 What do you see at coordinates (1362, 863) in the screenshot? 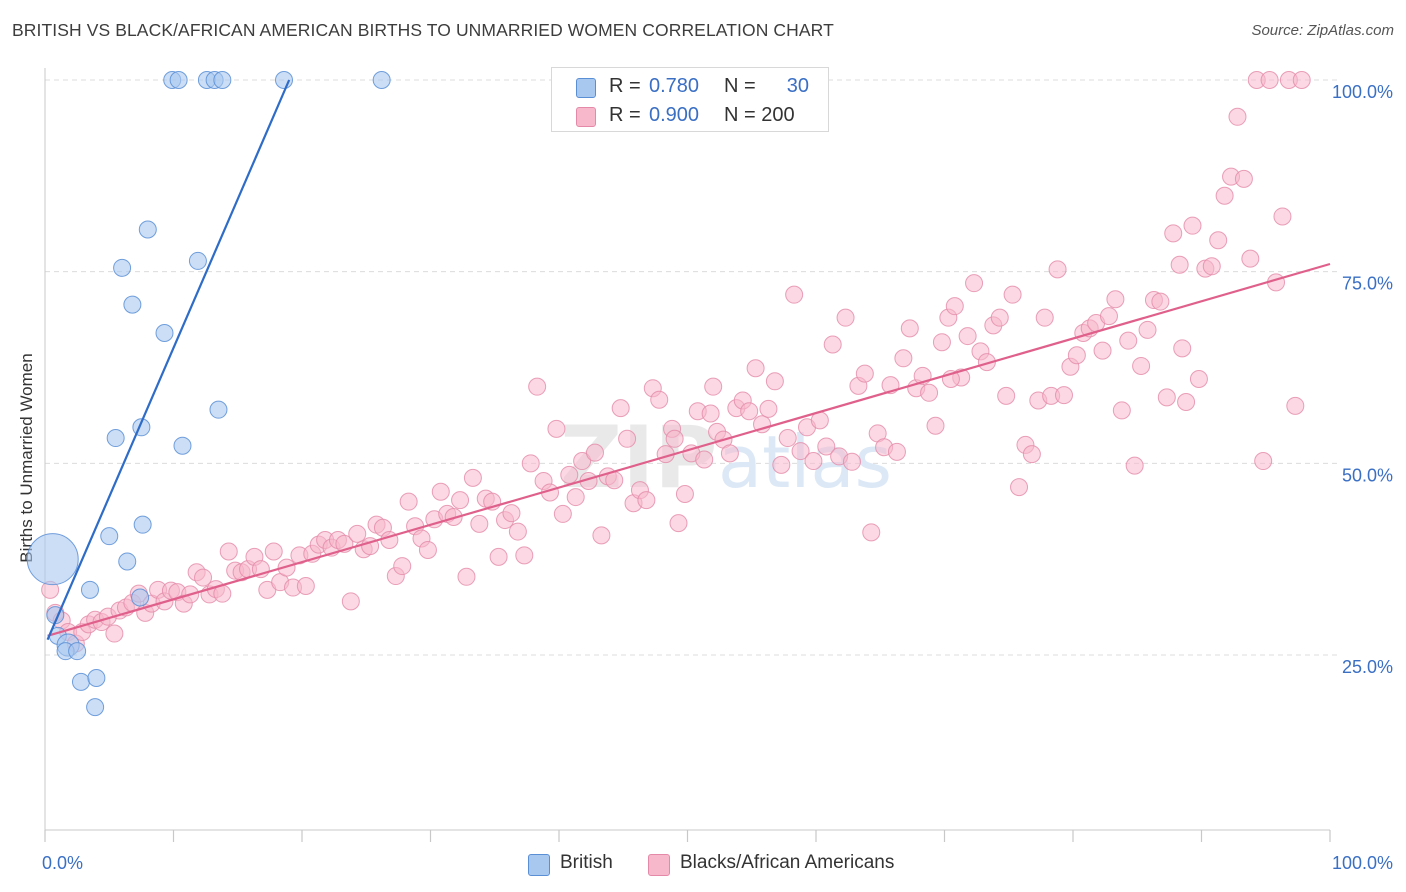
I see `x-tick-label: 100.0%` at bounding box center [1362, 863].